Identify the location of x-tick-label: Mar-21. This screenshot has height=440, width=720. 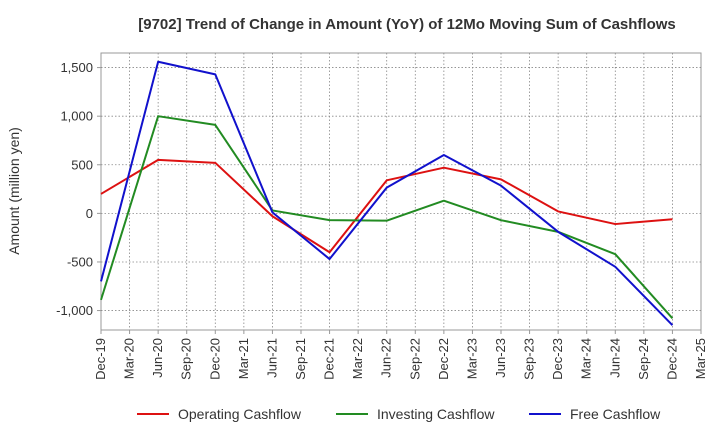
(243, 358).